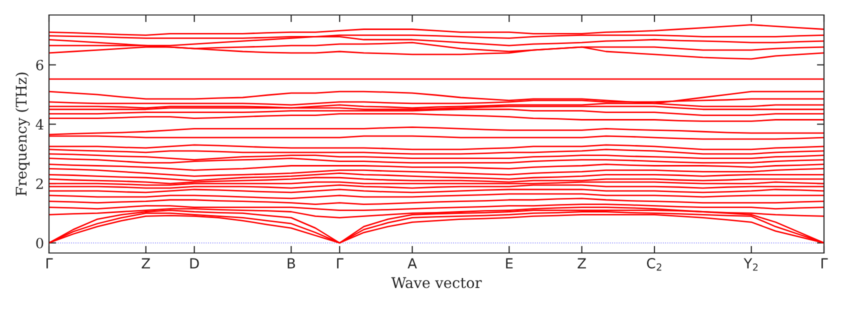  What do you see at coordinates (22, 134) in the screenshot?
I see `y-axis-title: Frequency (THz)` at bounding box center [22, 134].